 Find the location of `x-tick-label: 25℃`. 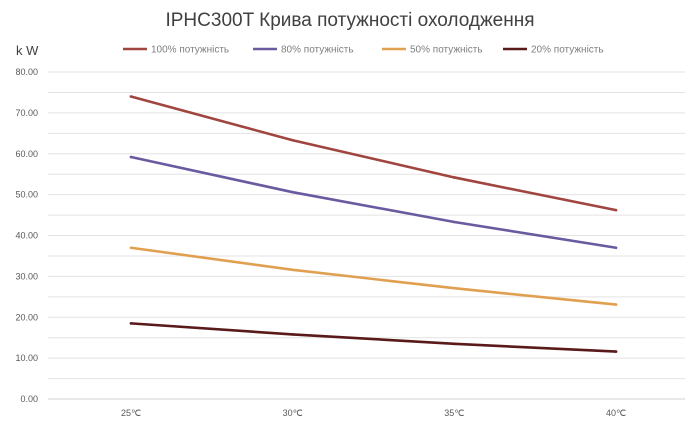

x-tick-label: 25℃ is located at coordinates (131, 413).